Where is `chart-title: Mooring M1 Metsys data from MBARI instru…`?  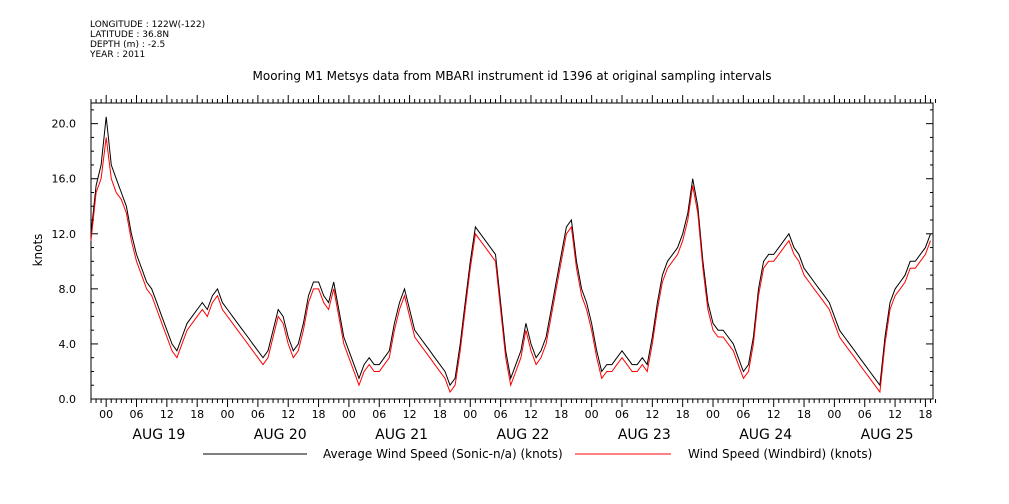
chart-title: Mooring M1 Metsys data from MBARI instru… is located at coordinates (512, 76).